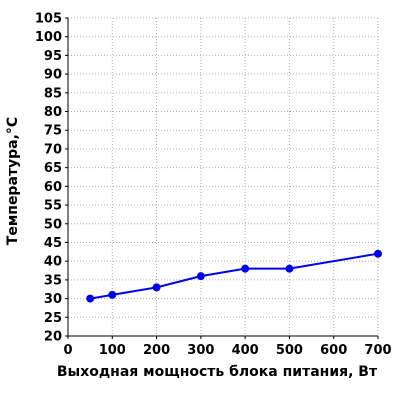 This screenshot has width=400, height=400. Describe the element at coordinates (156, 350) in the screenshot. I see `x-tick-label: 200` at that location.